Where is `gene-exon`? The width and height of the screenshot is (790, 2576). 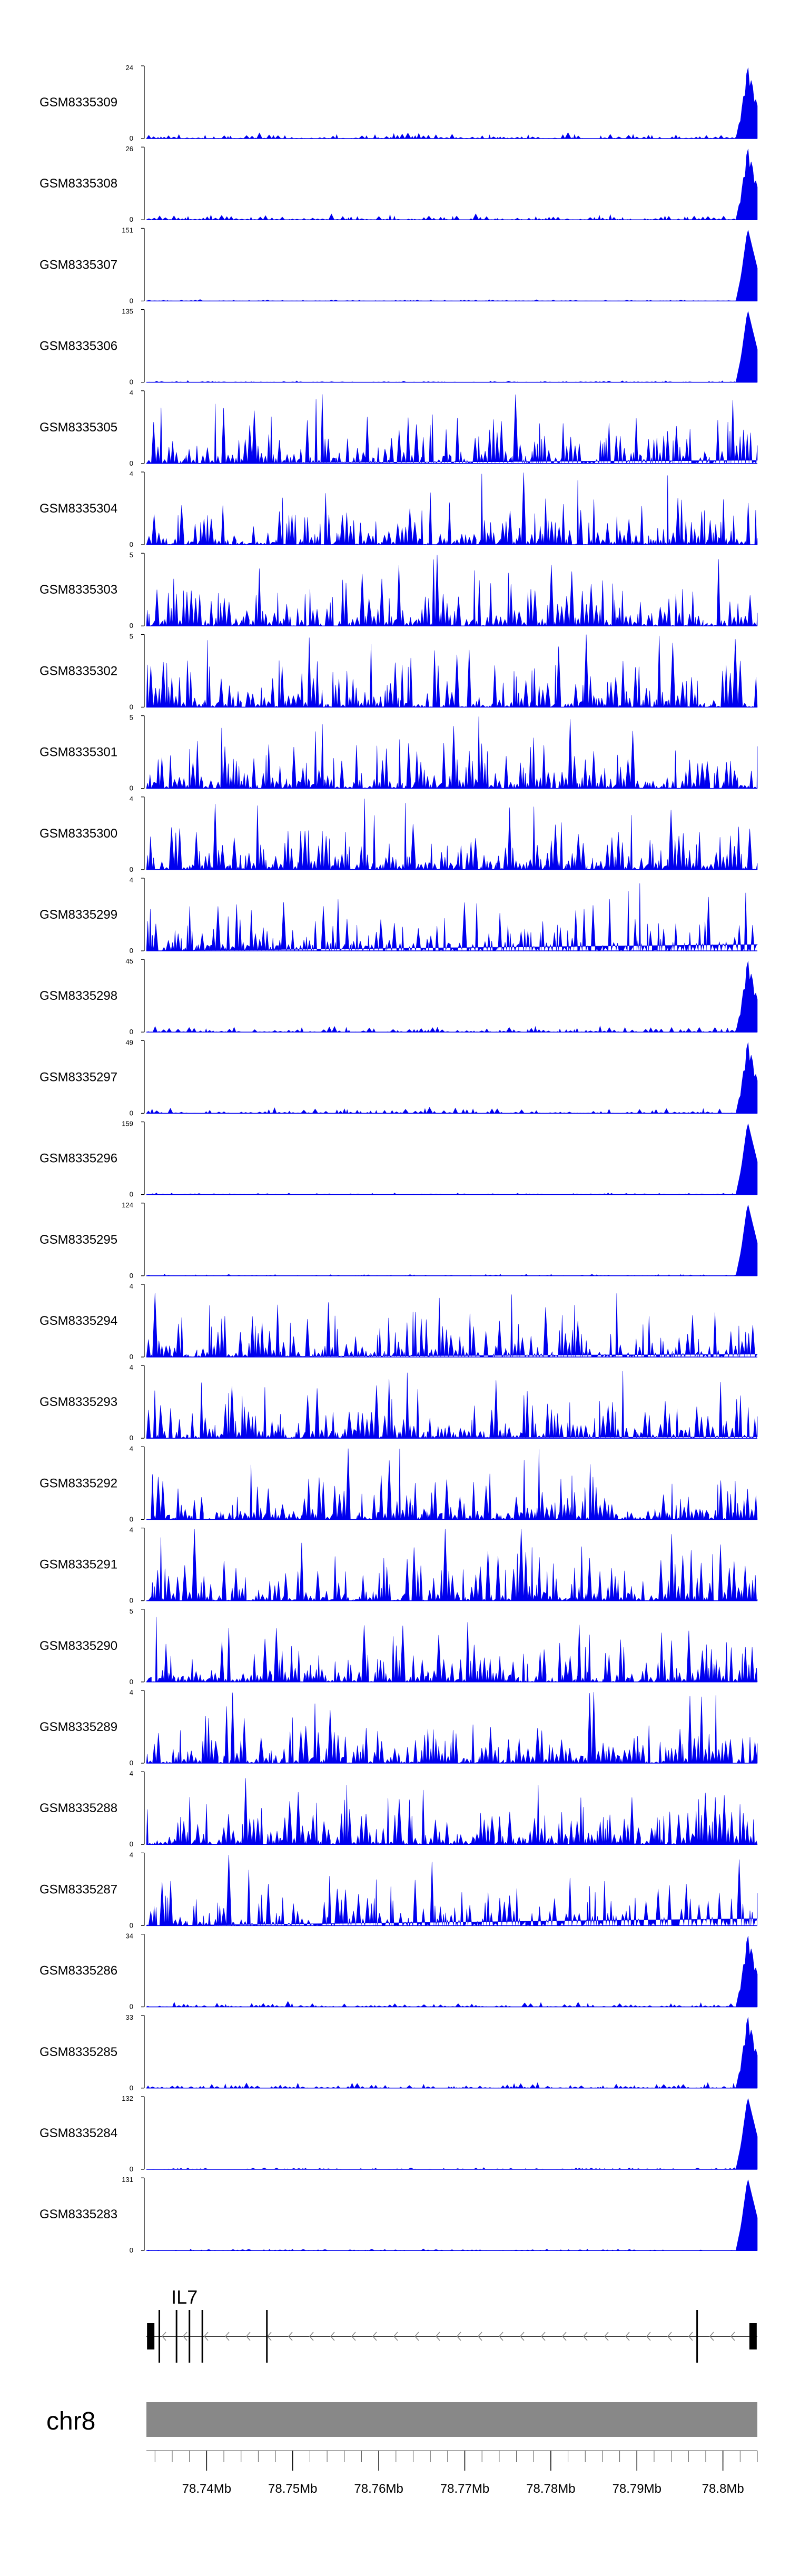
gene-exon is located at coordinates (176, 2336).